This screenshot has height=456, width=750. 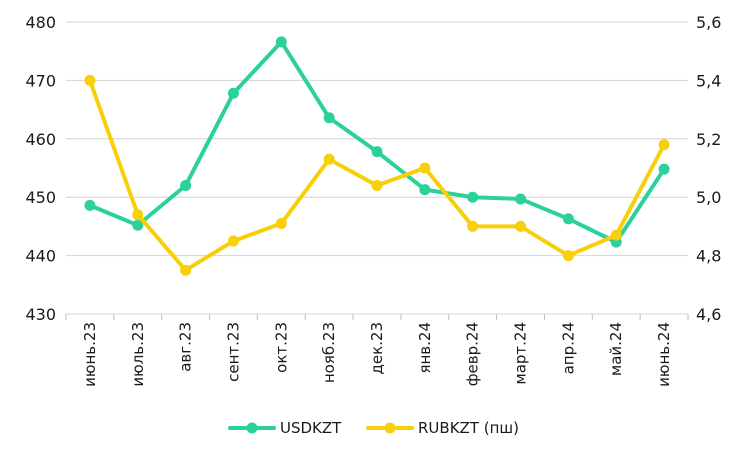 What do you see at coordinates (473, 354) in the screenshot?
I see `x-tick-label: февр.24` at bounding box center [473, 354].